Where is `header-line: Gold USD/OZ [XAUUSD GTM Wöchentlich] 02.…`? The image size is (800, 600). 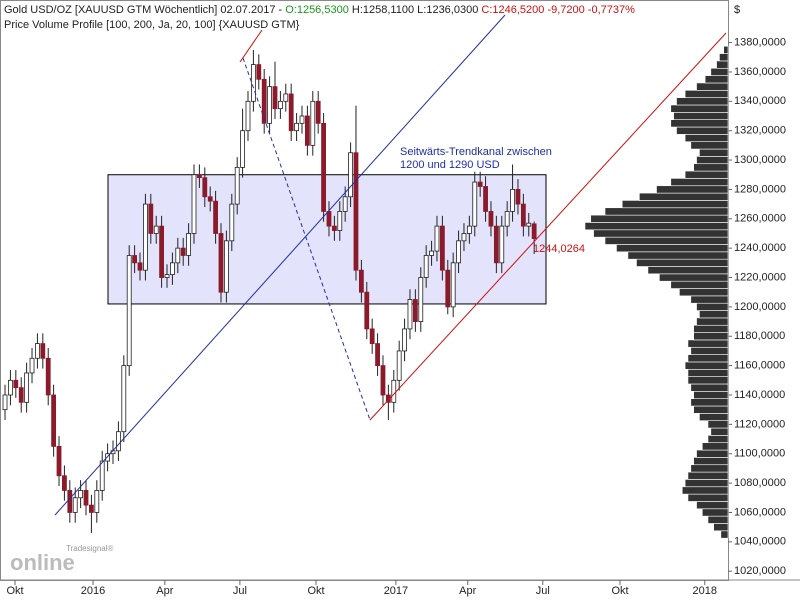 header-line: Gold USD/OZ [XAUUSD GTM Wöchentlich] 02.… is located at coordinates (319, 10).